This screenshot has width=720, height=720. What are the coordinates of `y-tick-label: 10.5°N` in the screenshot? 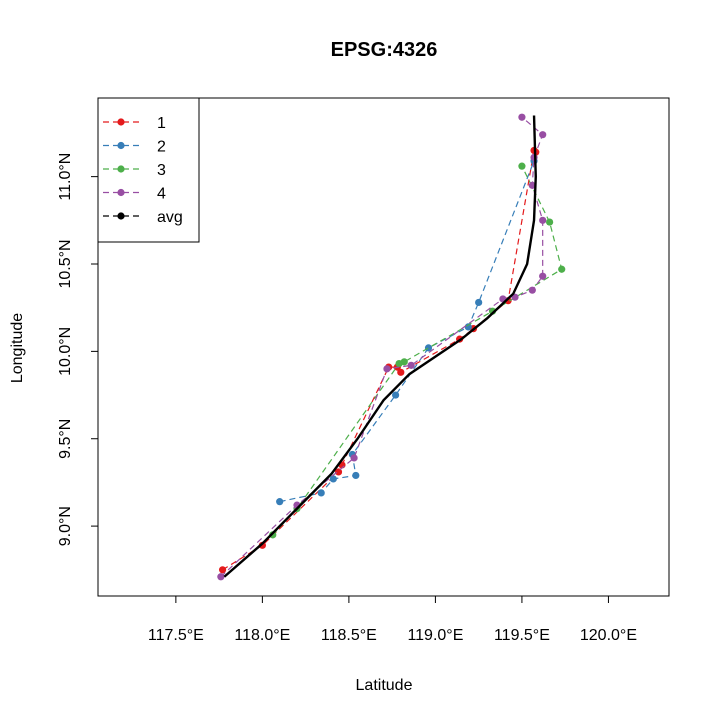 It's located at (65, 263).